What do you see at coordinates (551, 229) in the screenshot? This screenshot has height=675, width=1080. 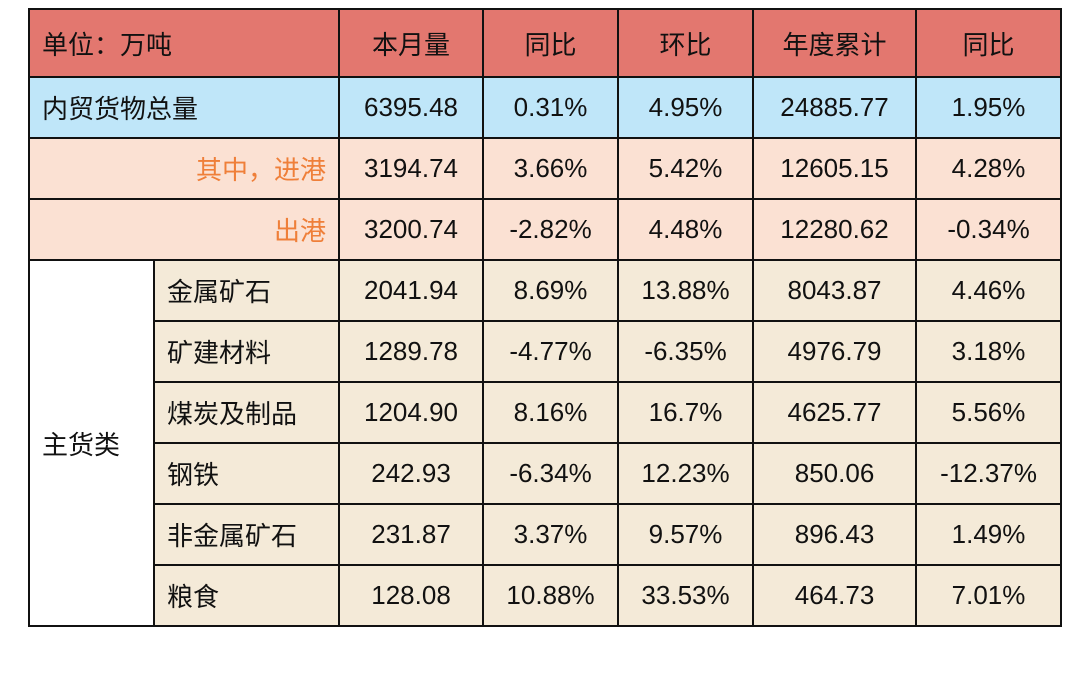 I see `value-cell: -2.82%` at bounding box center [551, 229].